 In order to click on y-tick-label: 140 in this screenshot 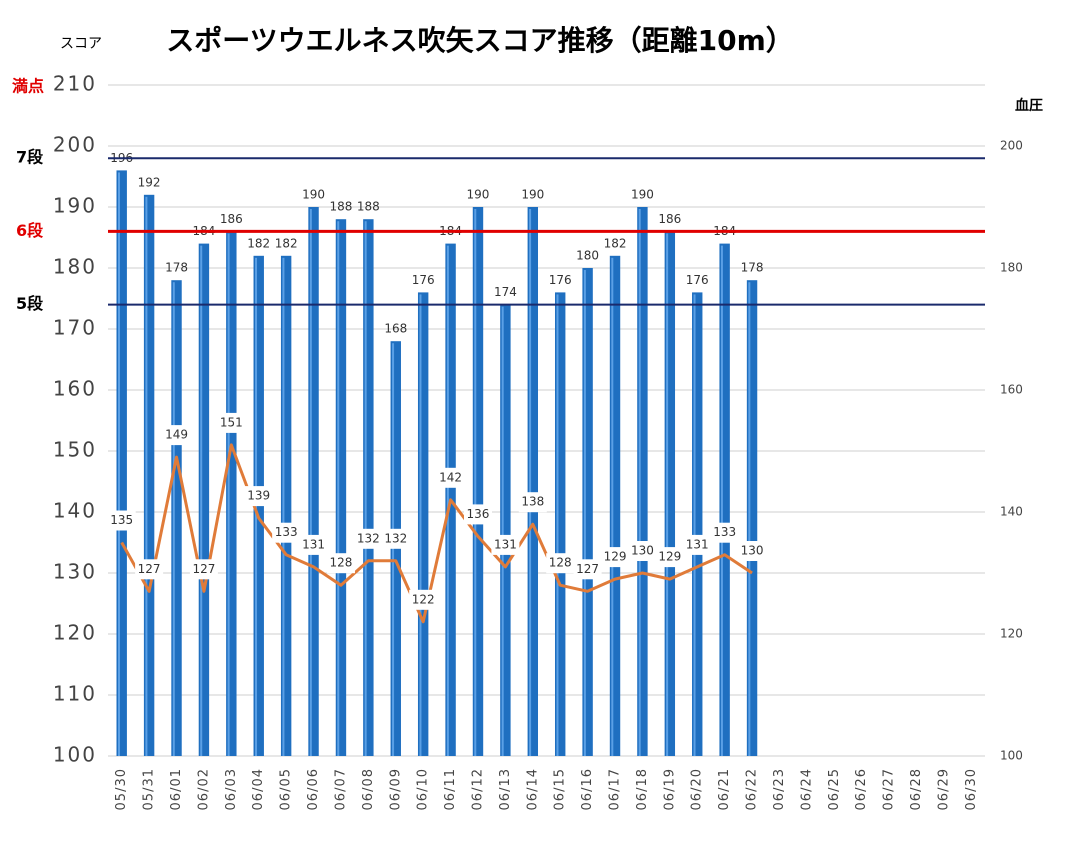, I will do `click(75, 511)`.